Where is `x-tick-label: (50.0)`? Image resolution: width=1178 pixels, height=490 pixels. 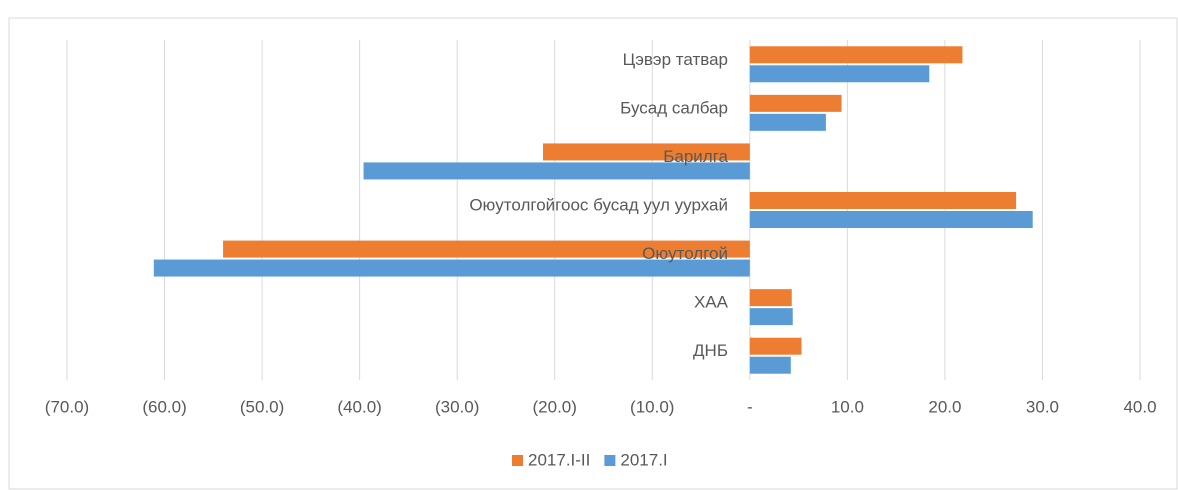
x-tick-label: (50.0) is located at coordinates (262, 406).